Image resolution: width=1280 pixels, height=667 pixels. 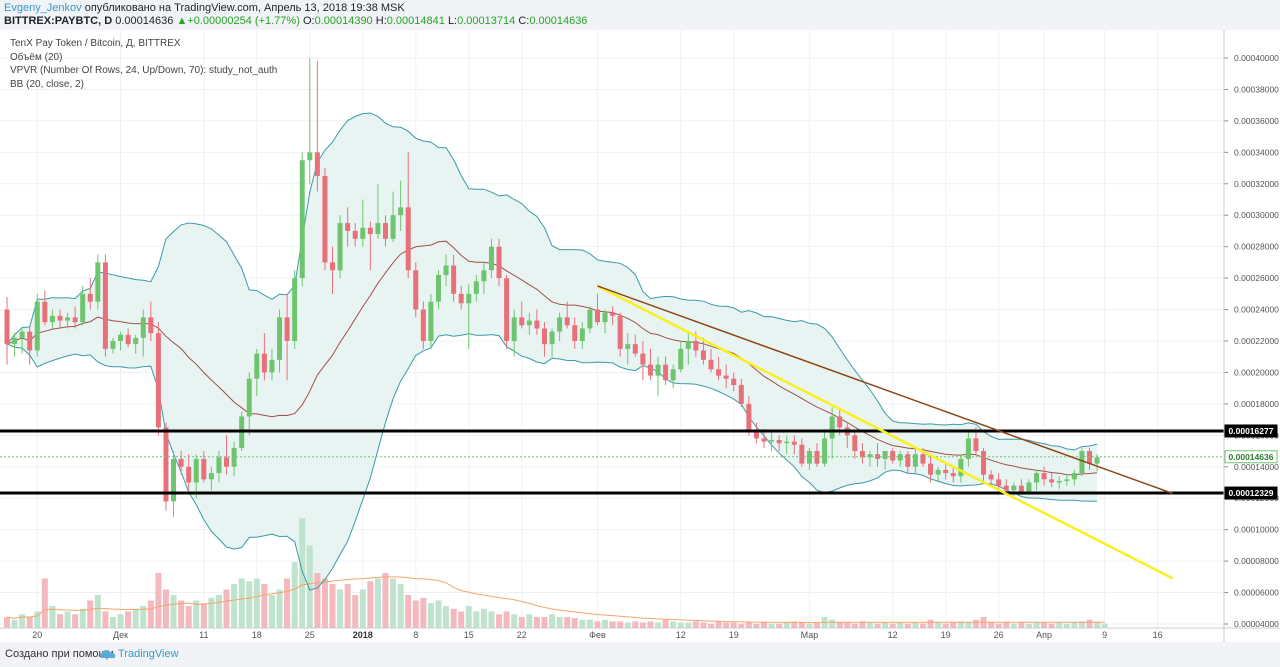 What do you see at coordinates (415, 21) in the screenshot?
I see `high-value: 0.00014841` at bounding box center [415, 21].